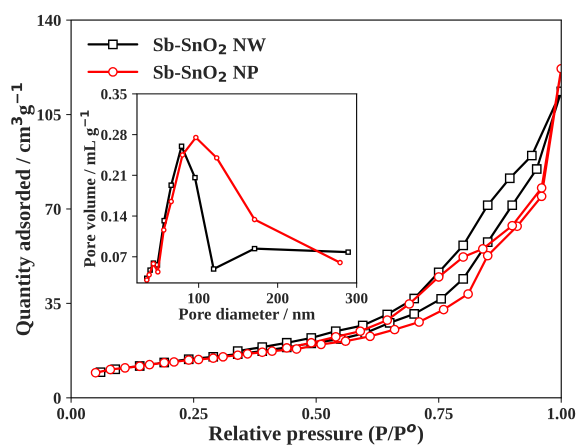 This screenshot has height=447, width=578. Describe the element at coordinates (53, 304) in the screenshot. I see `y-tick-label: 35` at that location.